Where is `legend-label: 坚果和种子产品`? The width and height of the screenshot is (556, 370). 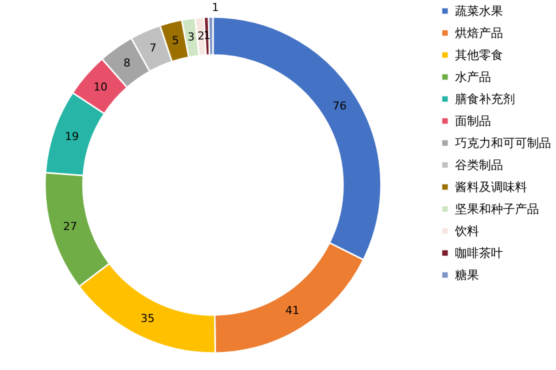
legend-label: 坚果和种子产品 is located at coordinates (497, 209).